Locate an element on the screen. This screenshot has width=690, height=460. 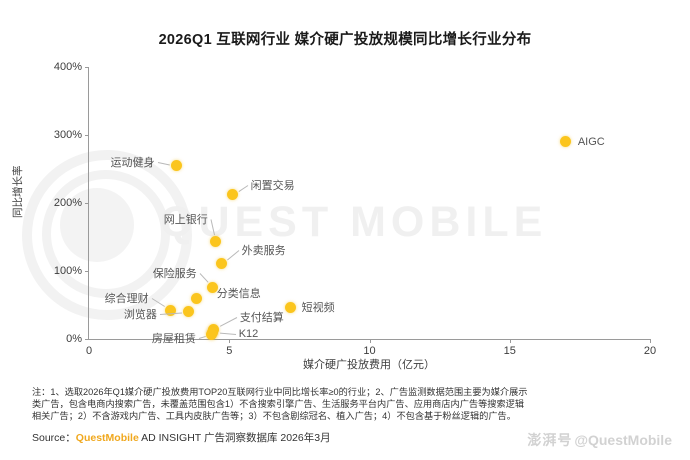
x-axis-title: 媒介硬广投放费用（亿元） is located at coordinates (369, 365).